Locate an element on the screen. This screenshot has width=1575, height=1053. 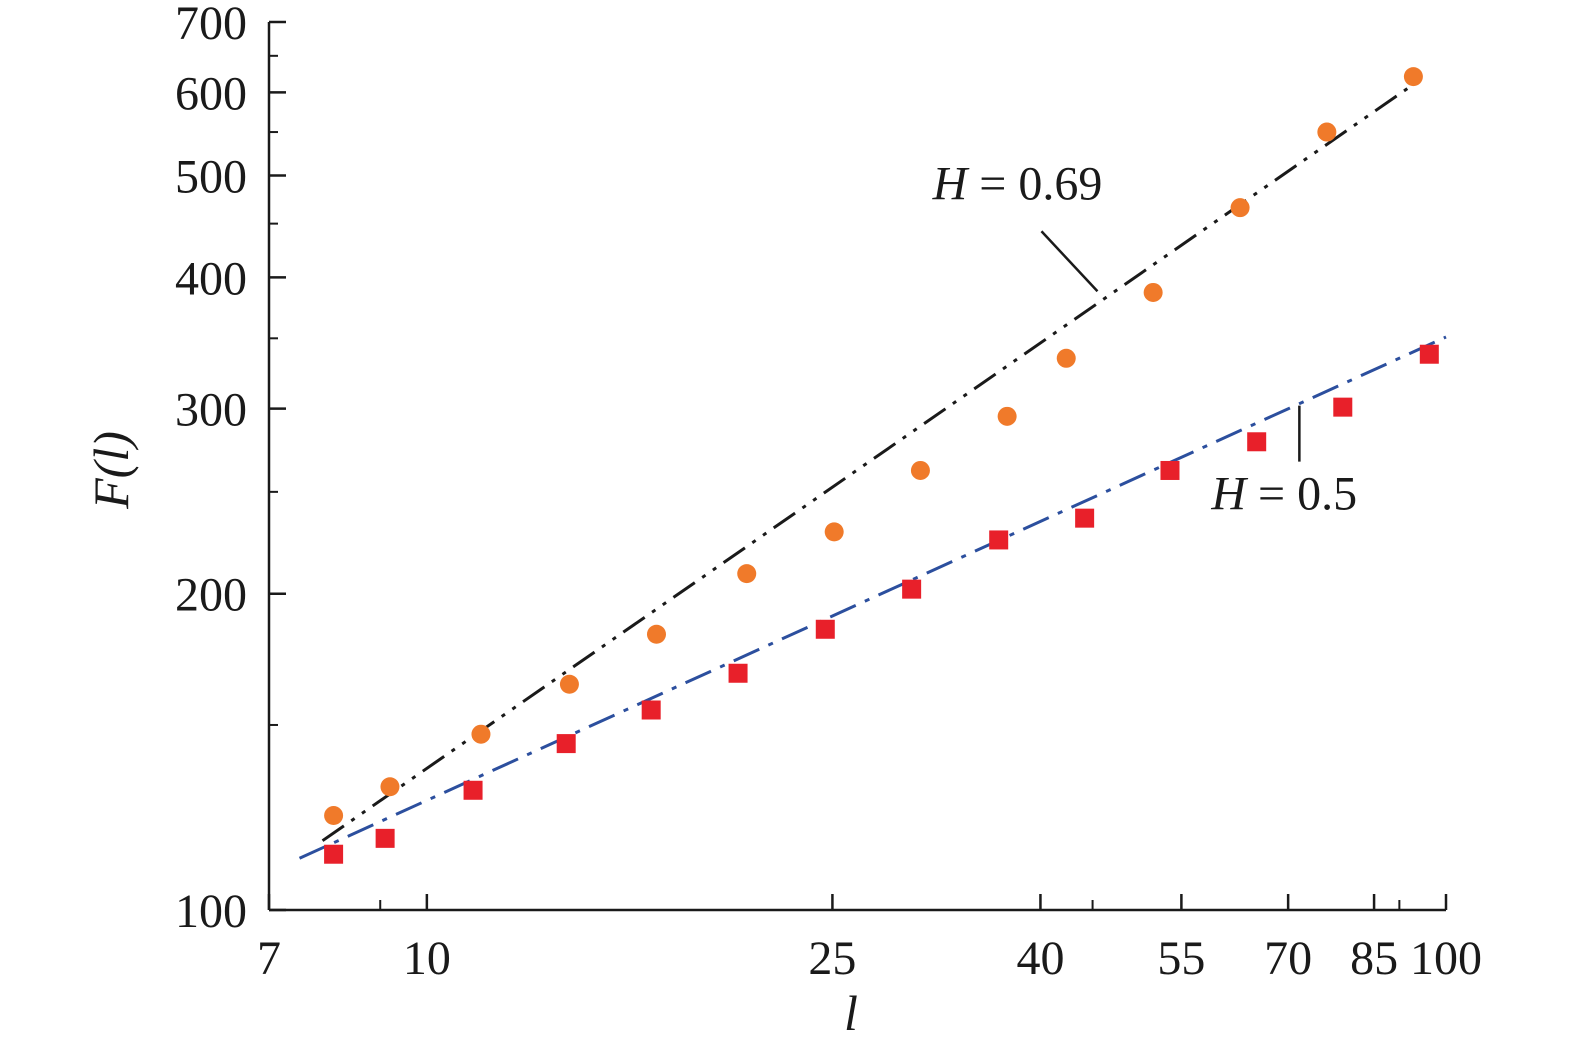
y-tick-label: 600 is located at coordinates (211, 93).